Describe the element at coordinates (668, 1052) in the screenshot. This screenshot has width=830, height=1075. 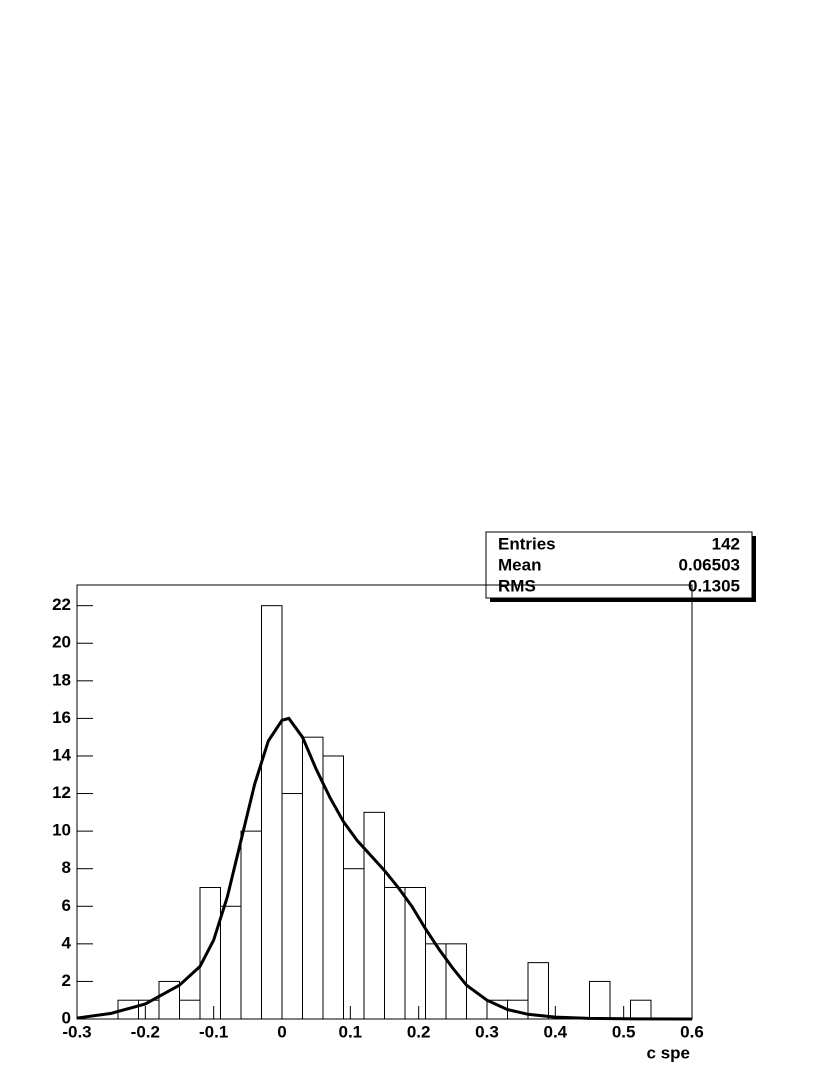
I see `x-axis-title: c spe` at that location.